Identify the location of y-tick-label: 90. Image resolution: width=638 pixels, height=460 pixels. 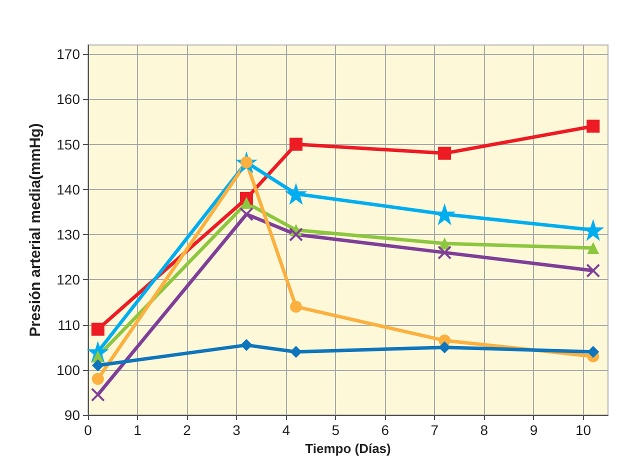
(72, 415).